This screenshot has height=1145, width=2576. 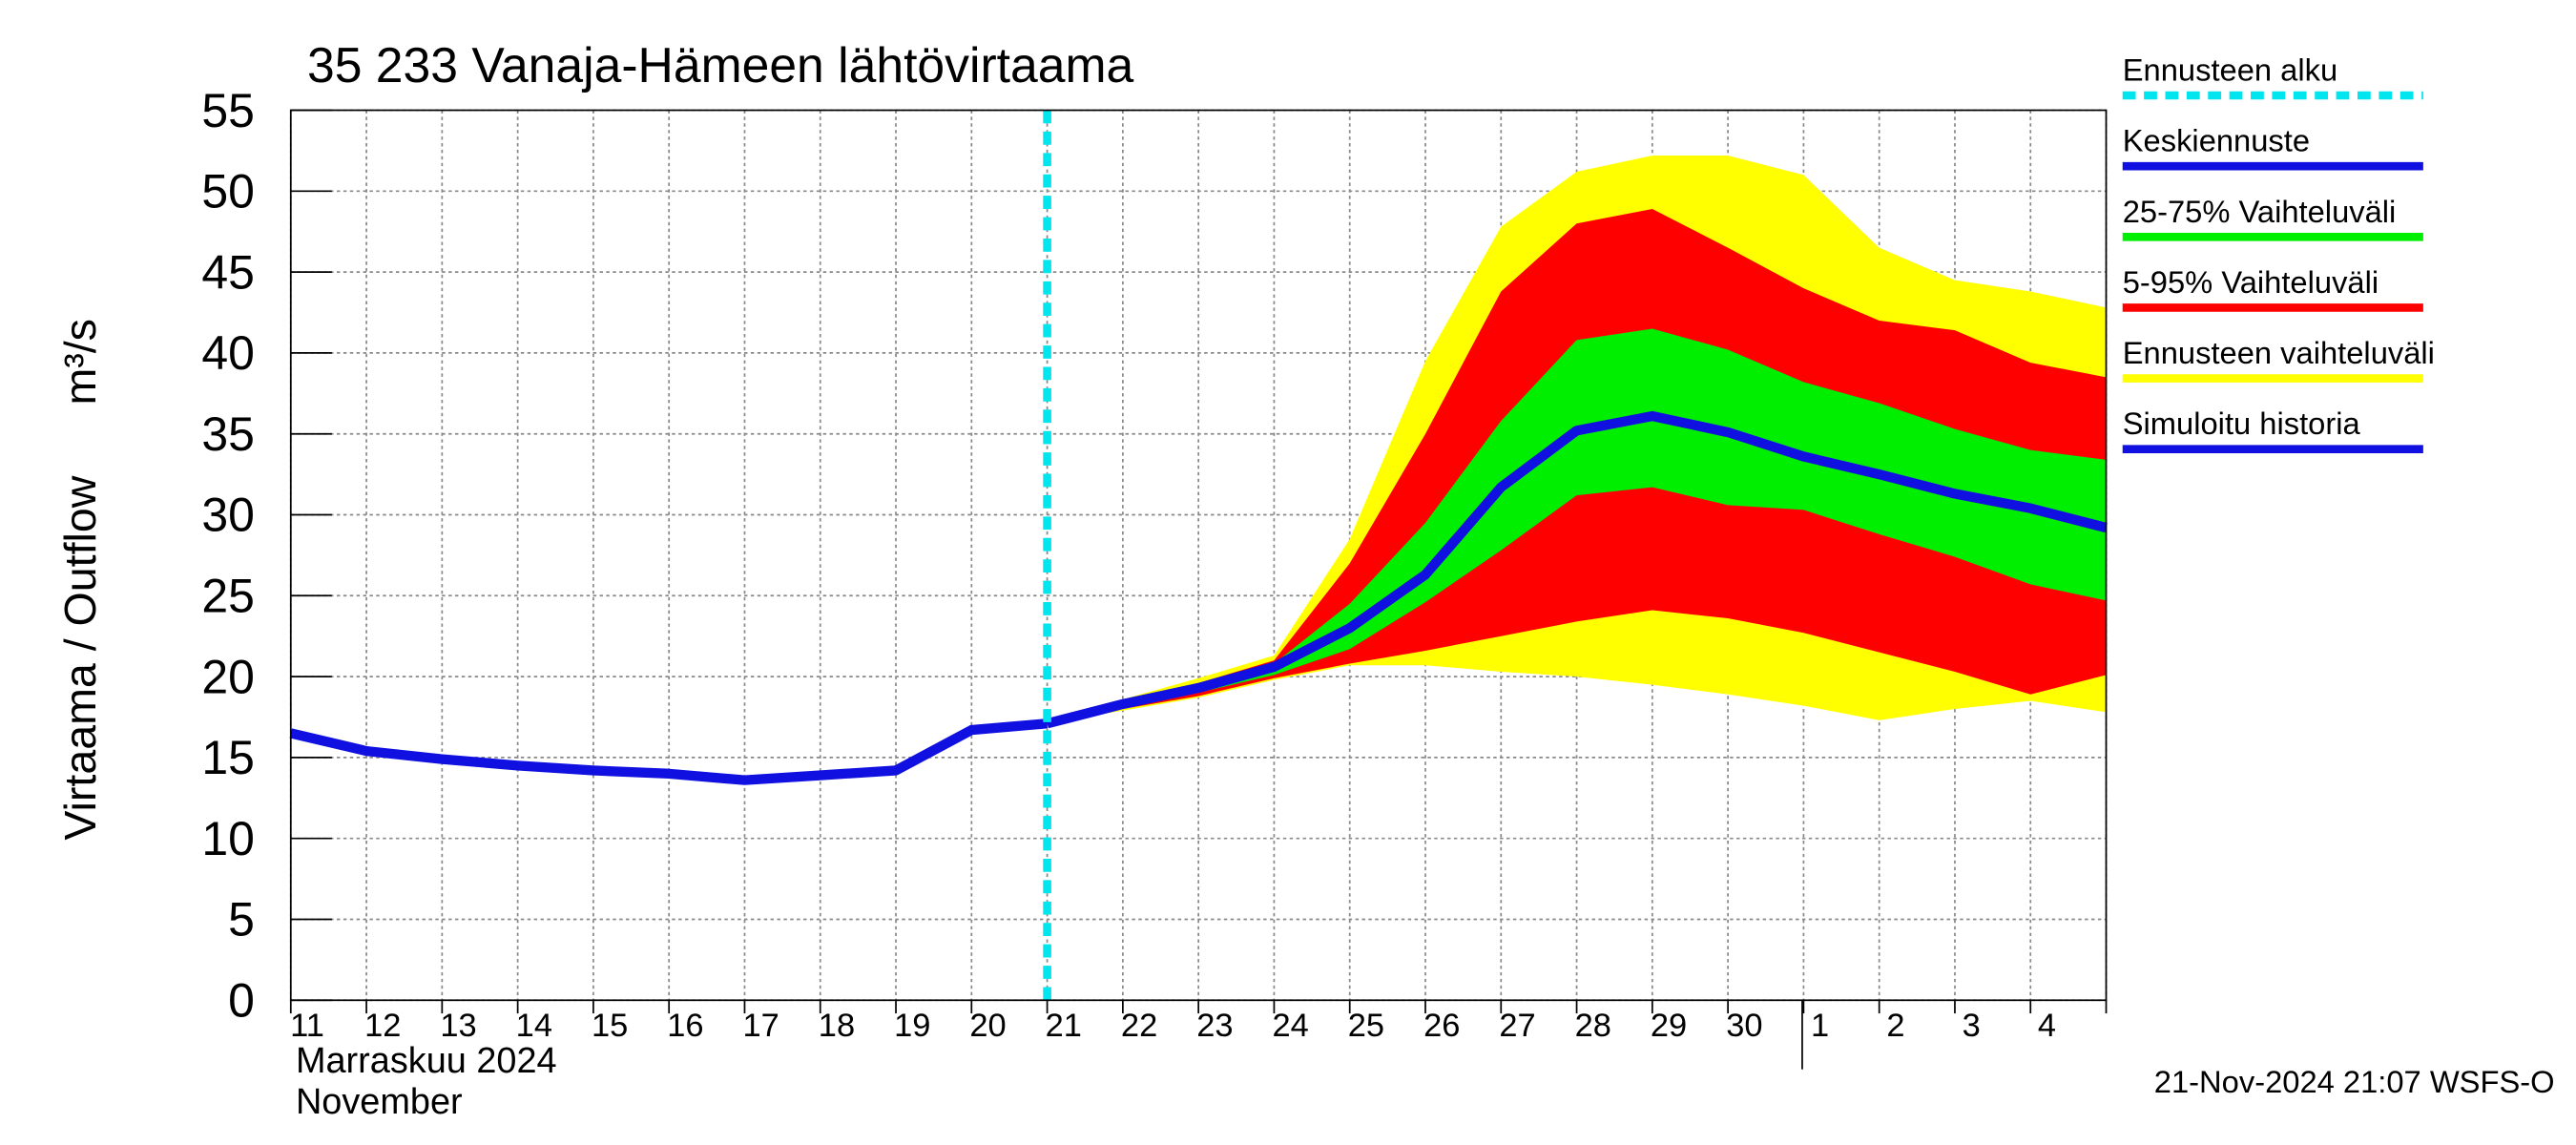 What do you see at coordinates (382, 1026) in the screenshot?
I see `x-tick-label: 12` at bounding box center [382, 1026].